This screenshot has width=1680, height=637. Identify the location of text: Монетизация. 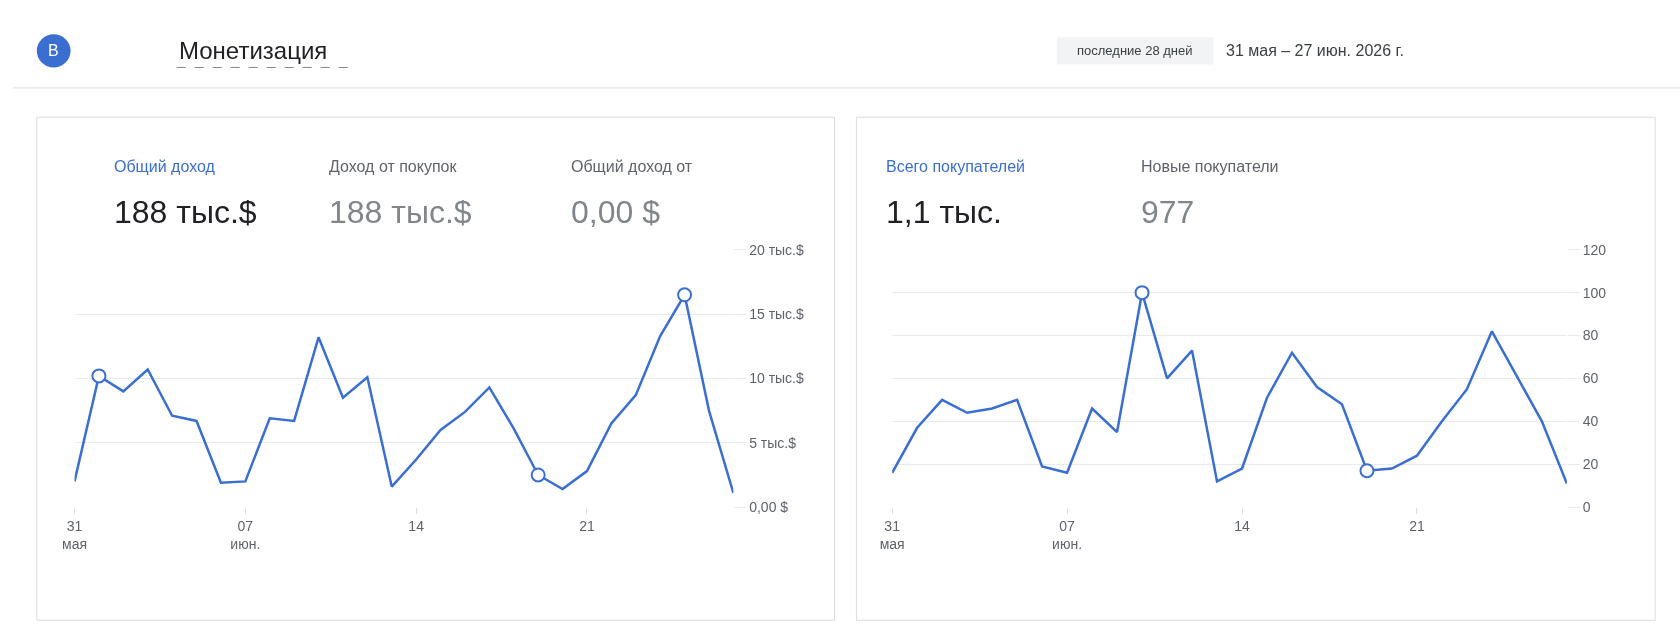
(253, 50).